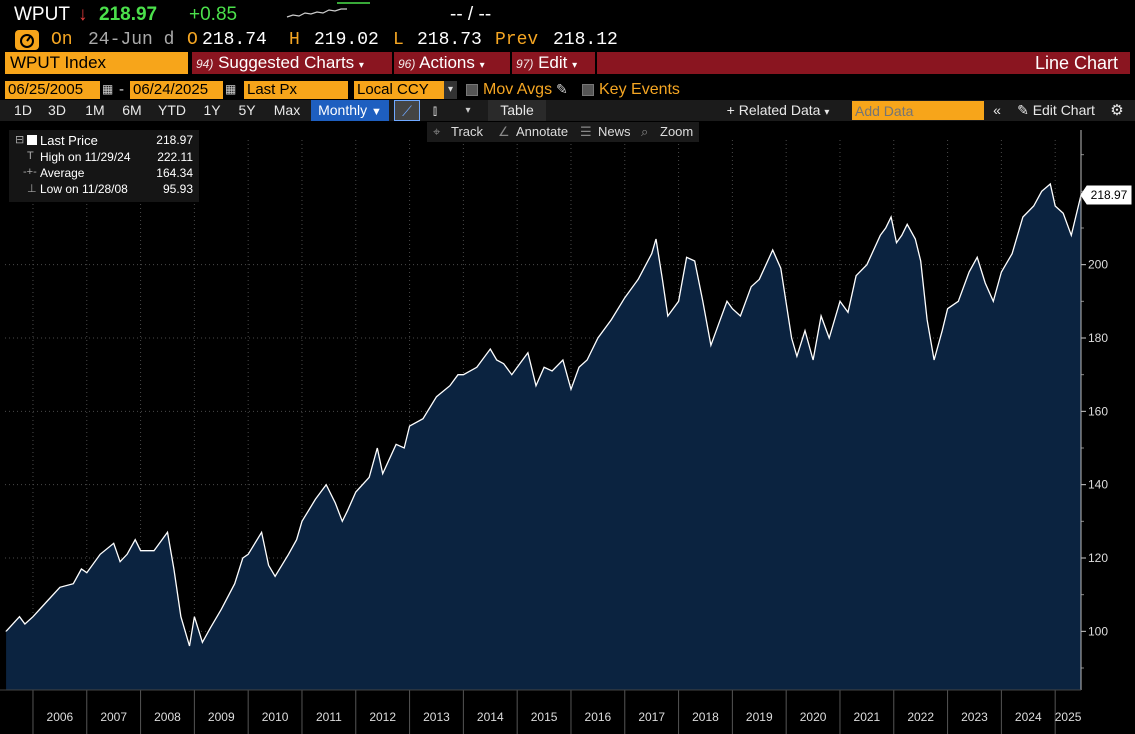 The width and height of the screenshot is (1135, 734). What do you see at coordinates (436, 717) in the screenshot?
I see `x-tick-label: 2013` at bounding box center [436, 717].